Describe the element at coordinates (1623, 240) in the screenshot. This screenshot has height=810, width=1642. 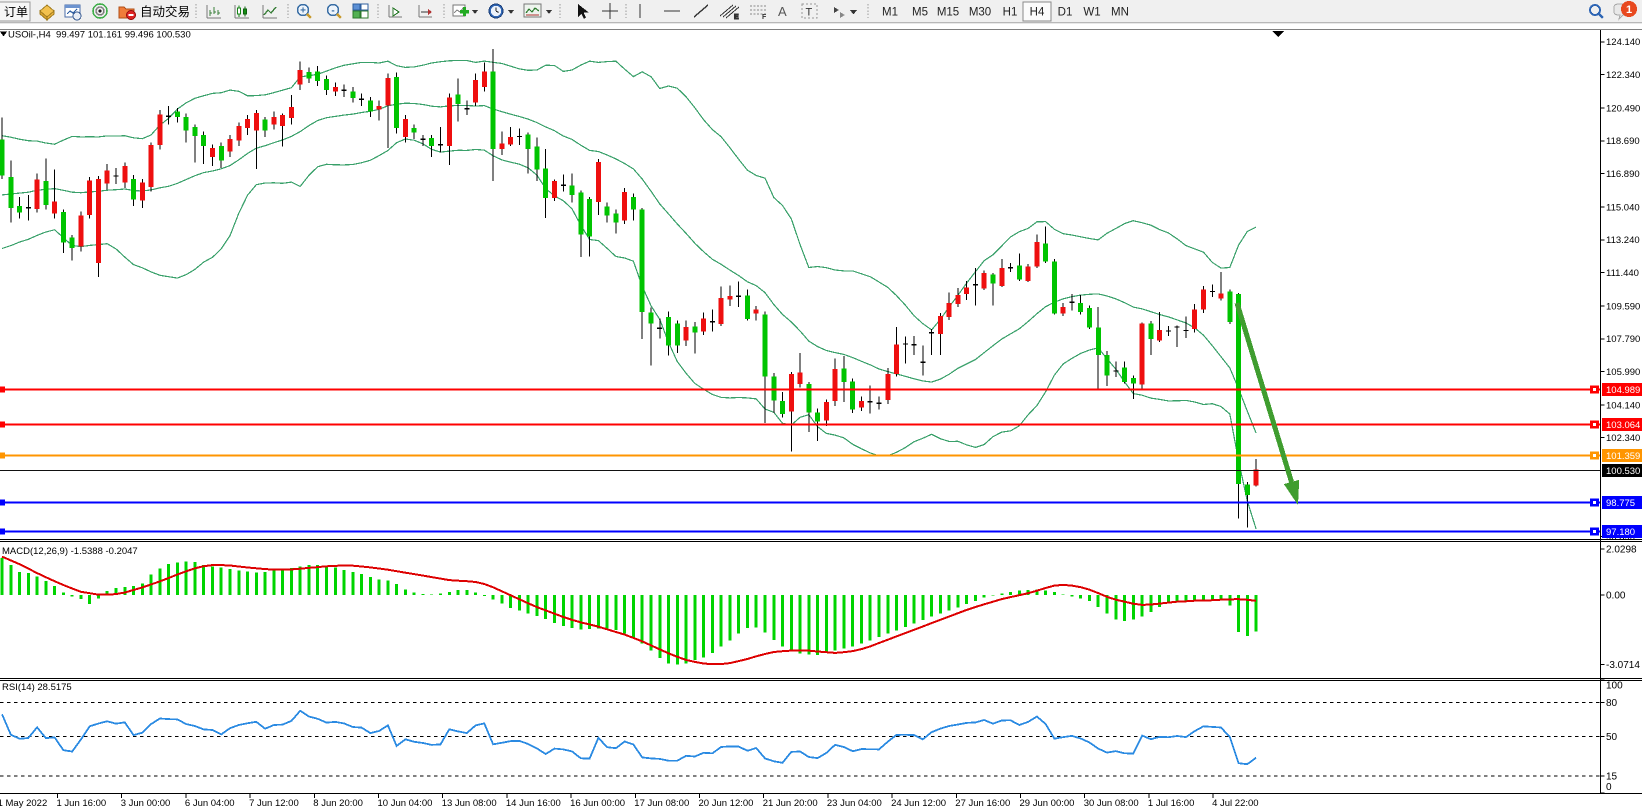
I see `svg-text: 113.240` at that location.